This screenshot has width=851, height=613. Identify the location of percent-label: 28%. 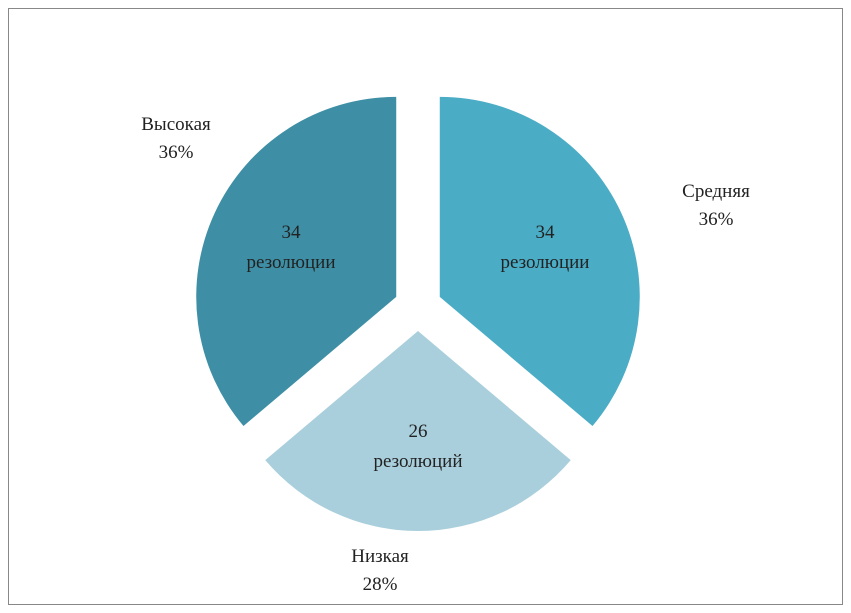
(380, 584).